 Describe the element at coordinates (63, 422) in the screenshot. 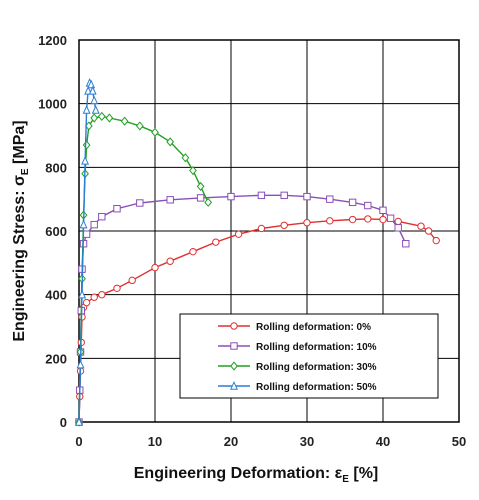

I see `y-tick-label: 0` at that location.